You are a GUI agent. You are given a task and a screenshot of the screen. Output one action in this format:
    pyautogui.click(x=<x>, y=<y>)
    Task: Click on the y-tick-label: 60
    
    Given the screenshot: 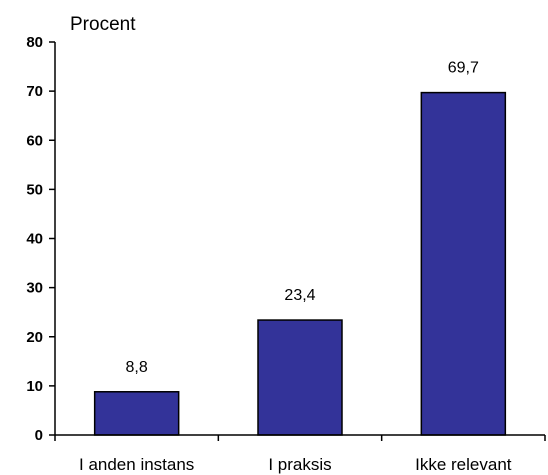 What is the action you would take?
    pyautogui.click(x=34, y=140)
    